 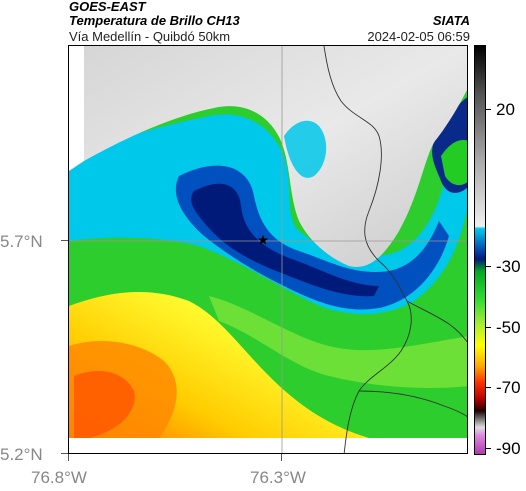 What do you see at coordinates (488, 448) in the screenshot?
I see `colorbar-tick-minus90` at bounding box center [488, 448].